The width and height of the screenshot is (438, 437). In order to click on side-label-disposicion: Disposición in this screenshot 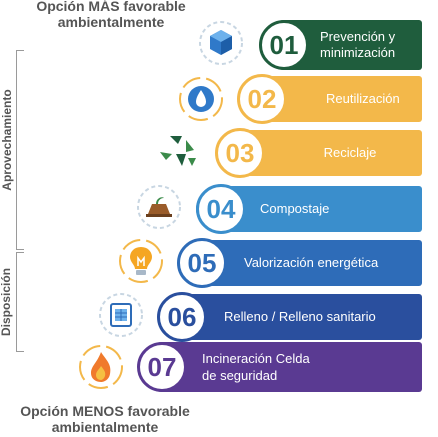, I will do `click(6, 302)`.